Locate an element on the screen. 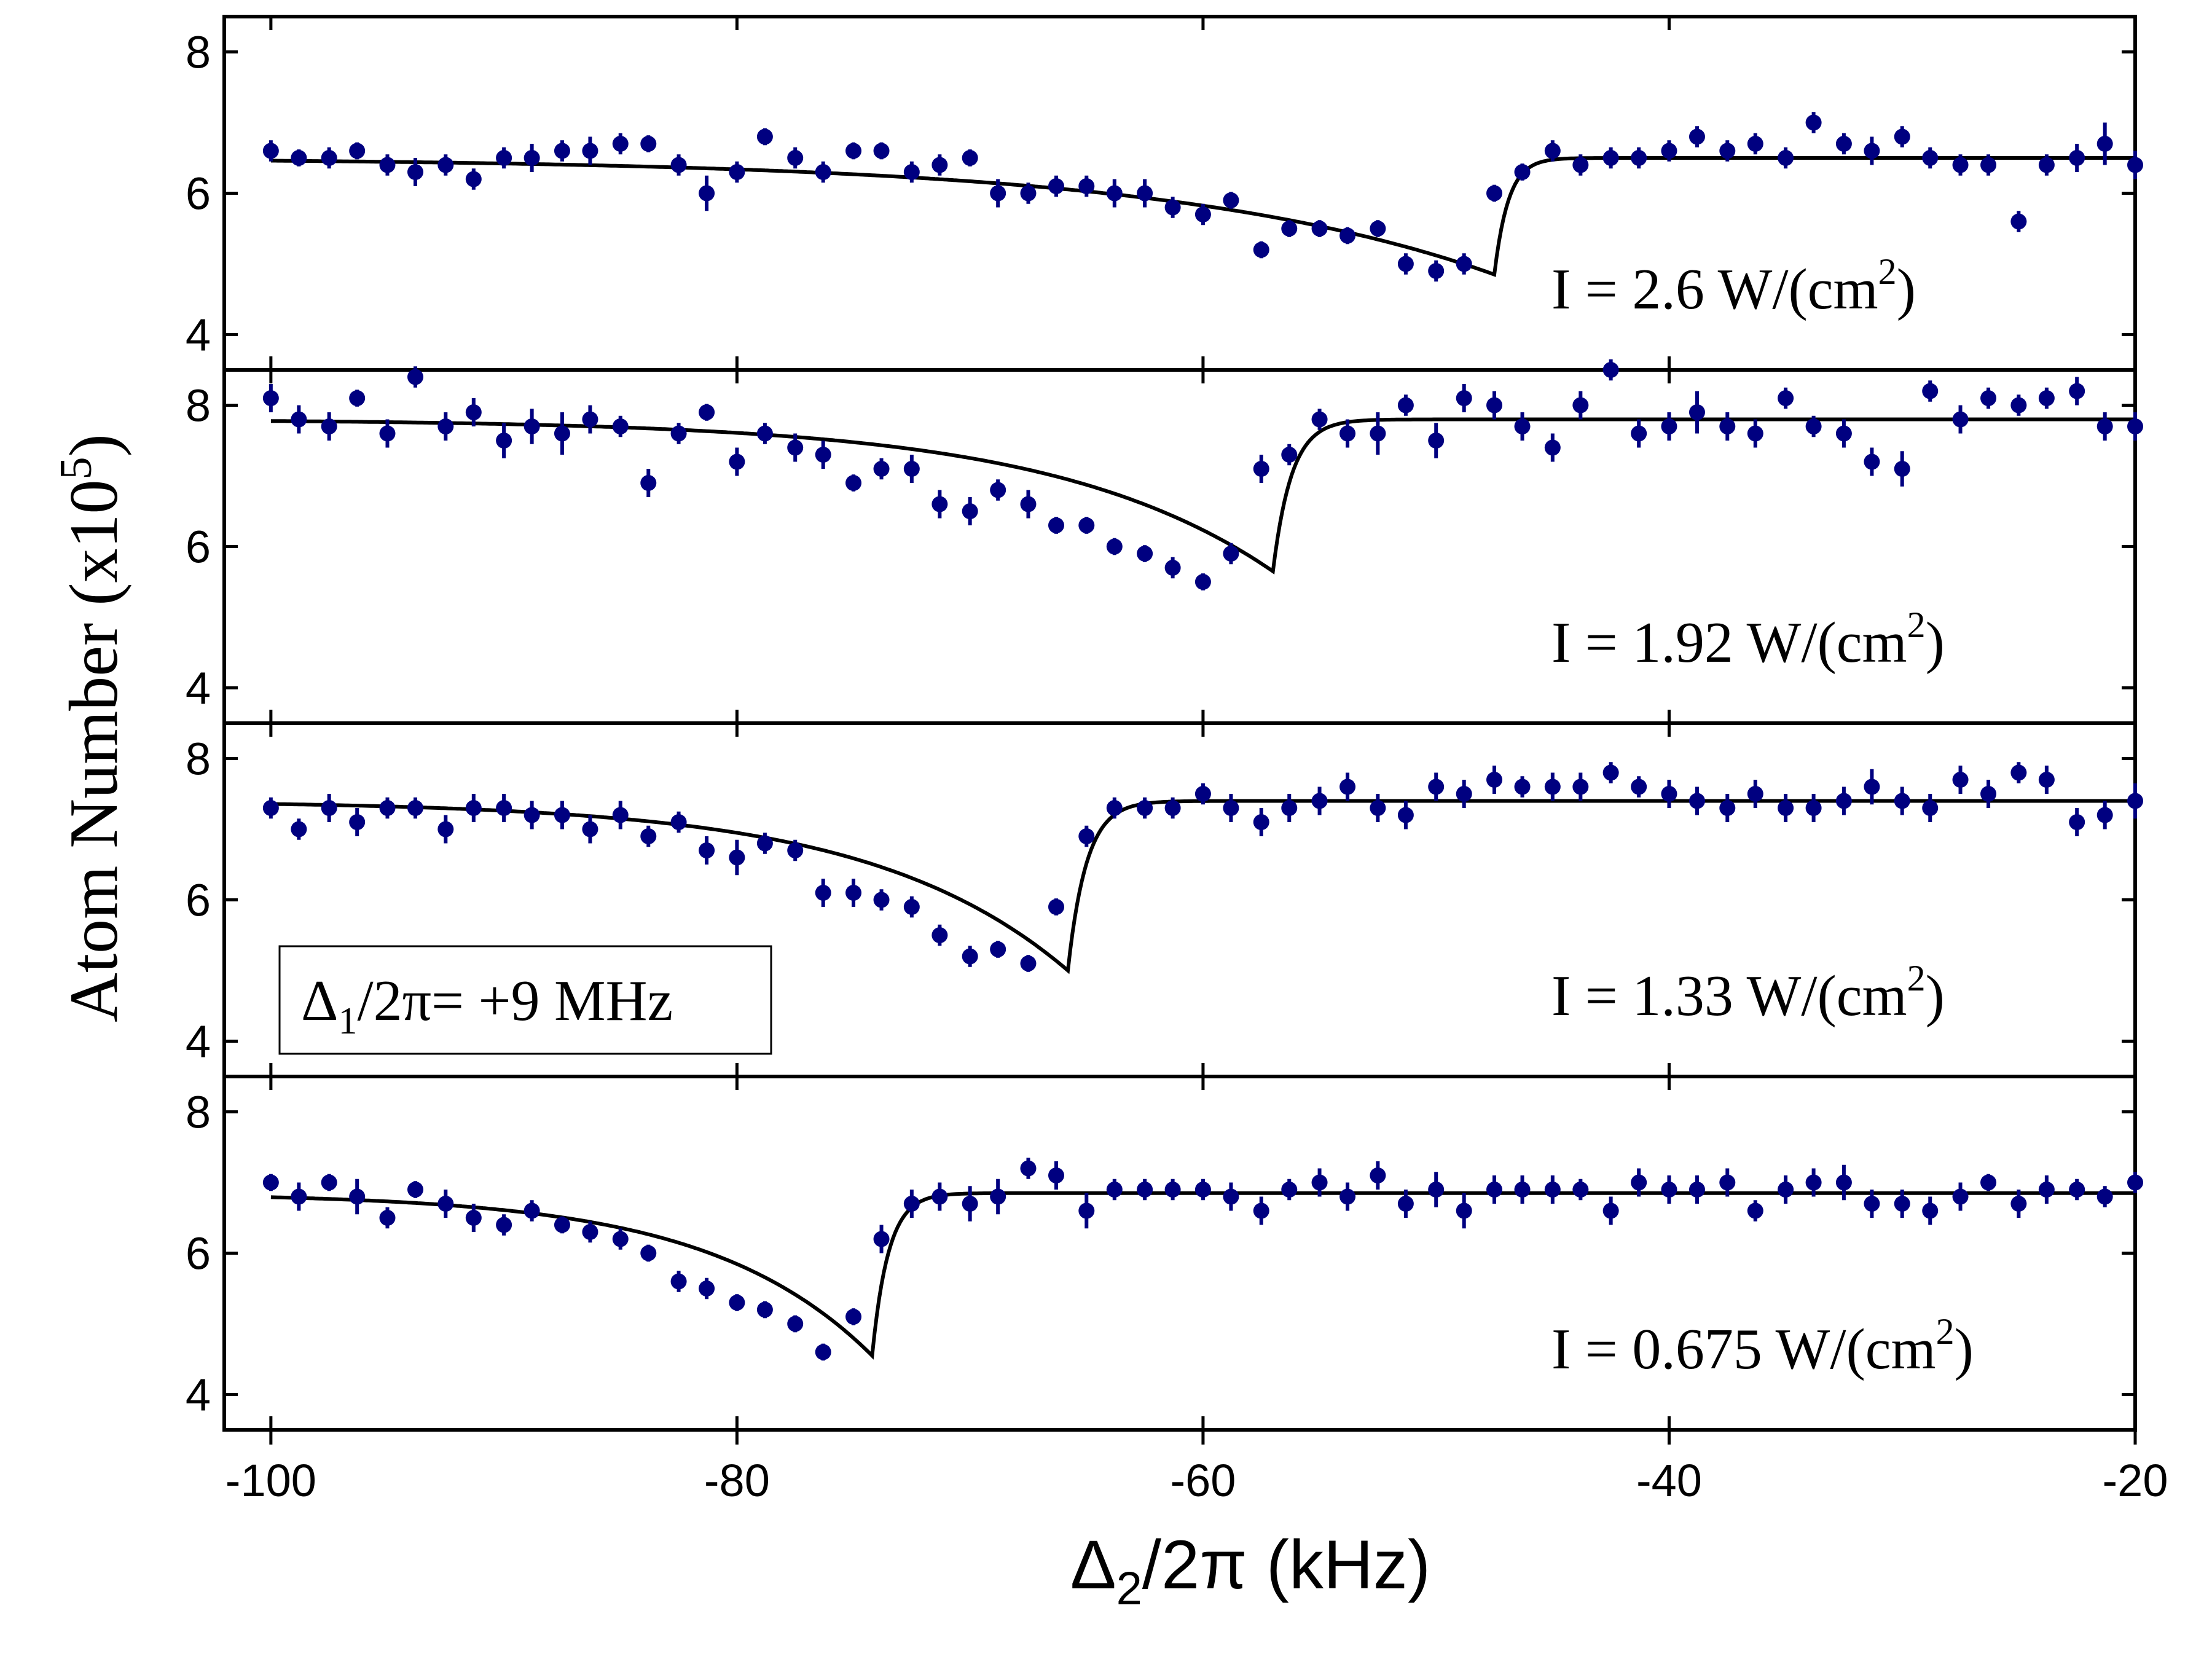 The height and width of the screenshot is (1659, 2212). x-tick-label: -40 is located at coordinates (1669, 1480).